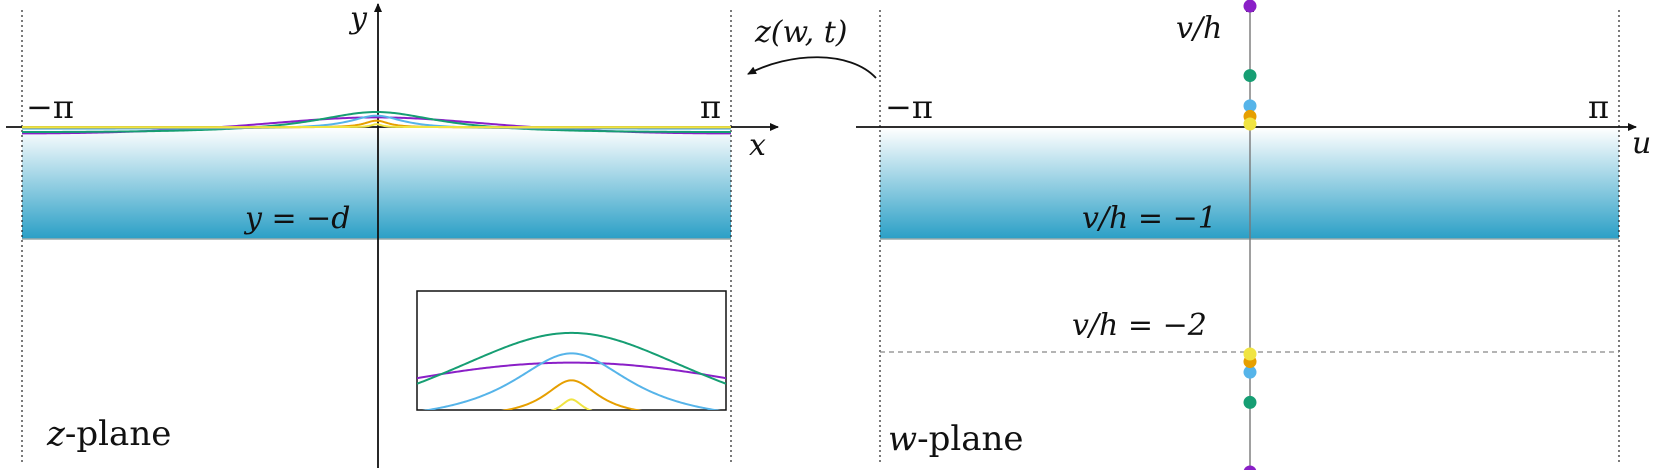  What do you see at coordinates (50, 107) in the screenshot?
I see `z-left-label: −π` at bounding box center [50, 107].